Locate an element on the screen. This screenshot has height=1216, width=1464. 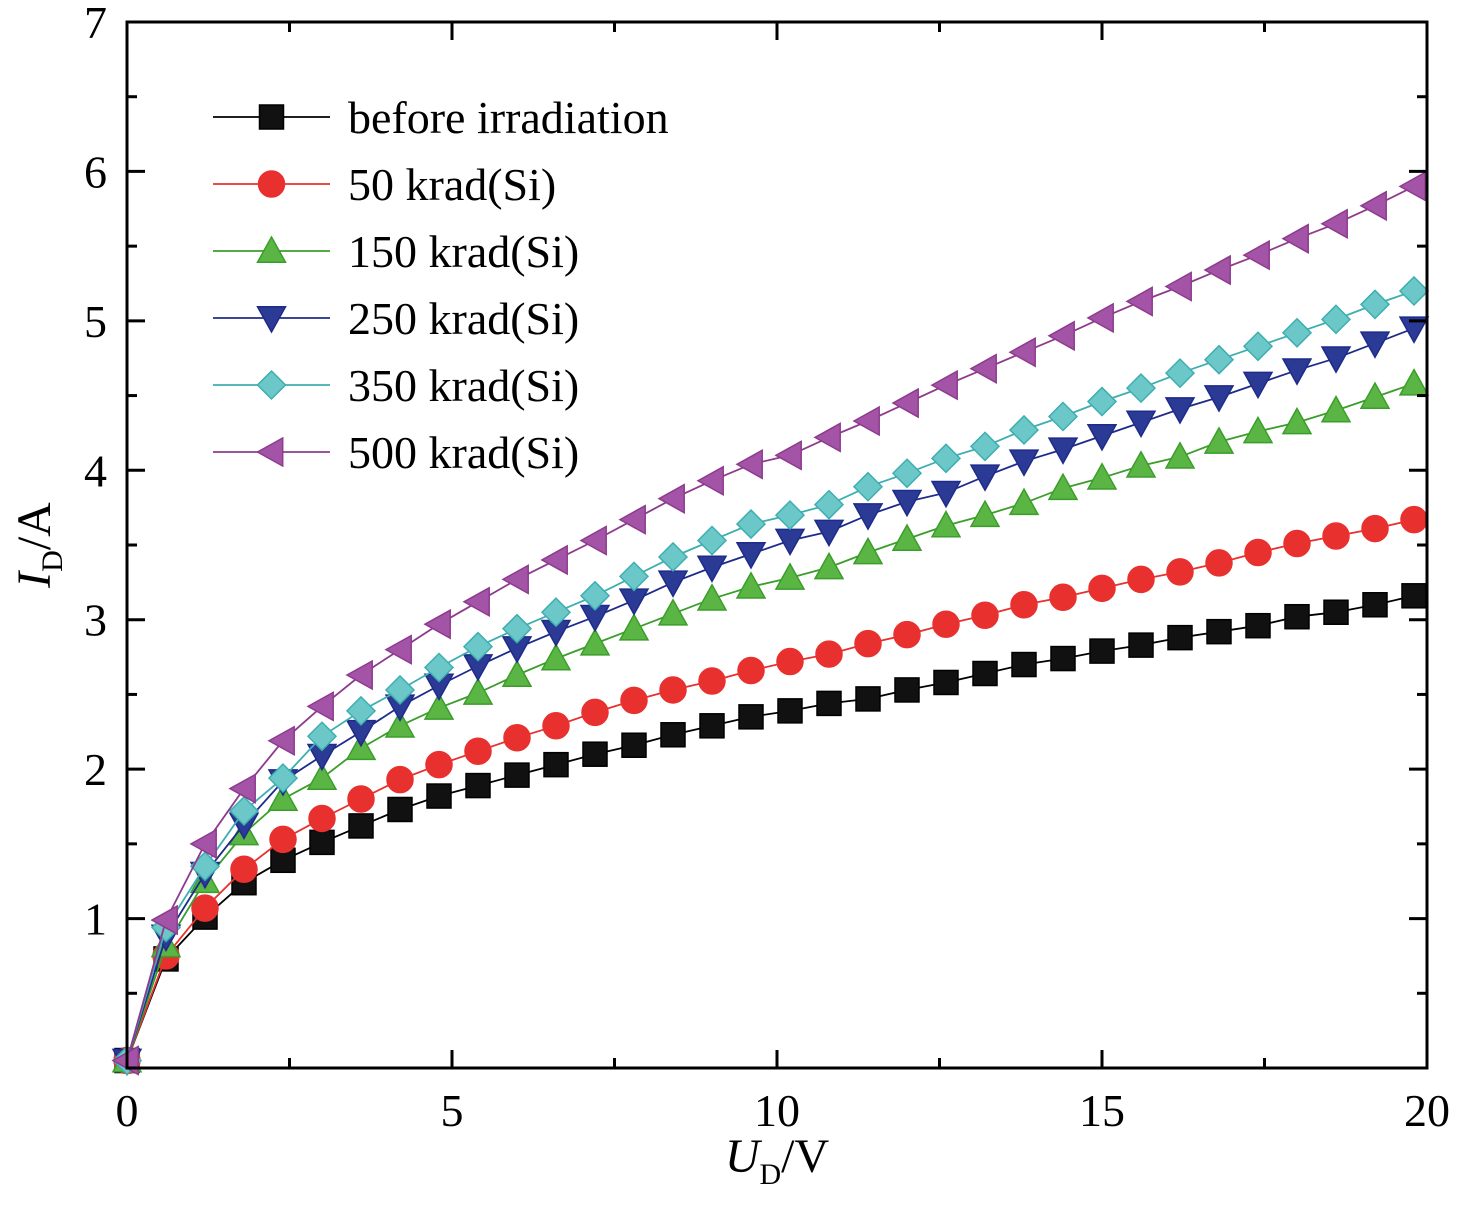
legend-label: before irradiation is located at coordinates (508, 117).